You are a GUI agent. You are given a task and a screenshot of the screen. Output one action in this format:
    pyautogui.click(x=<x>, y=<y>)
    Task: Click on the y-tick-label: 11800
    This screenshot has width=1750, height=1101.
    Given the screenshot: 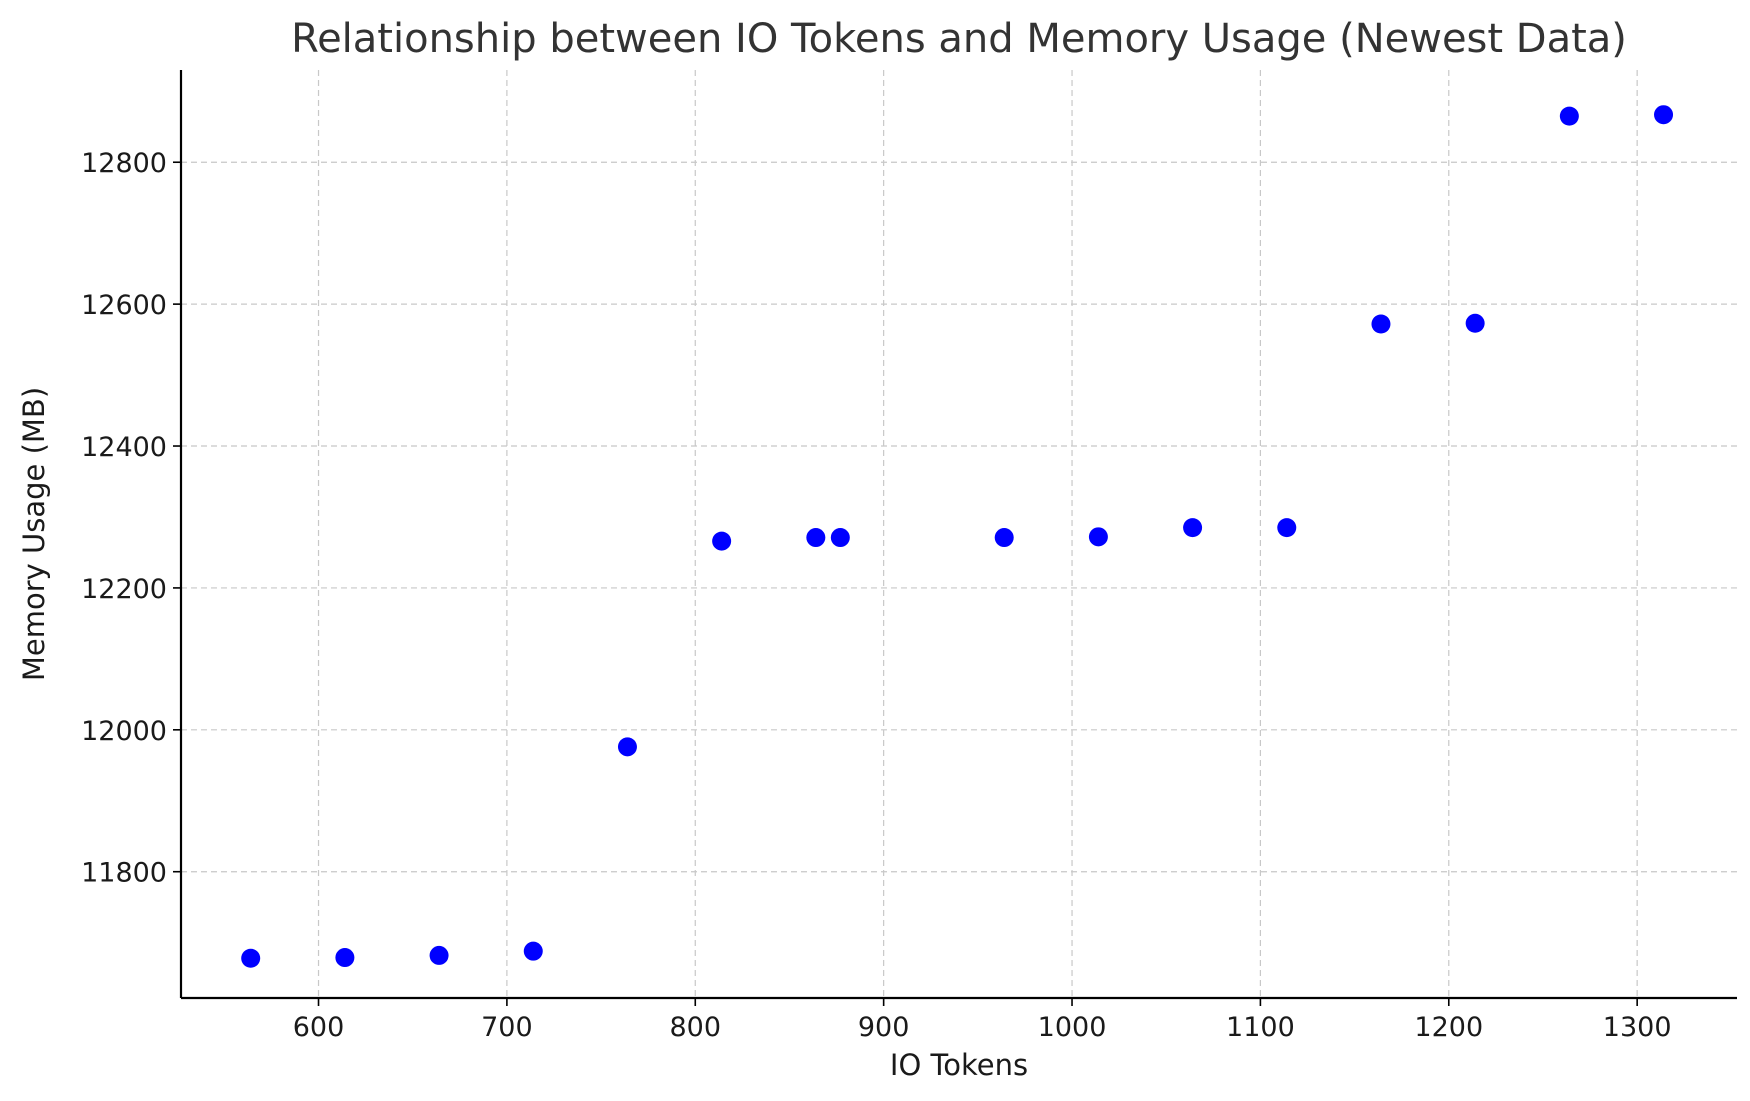 What is the action you would take?
    pyautogui.click(x=124, y=873)
    